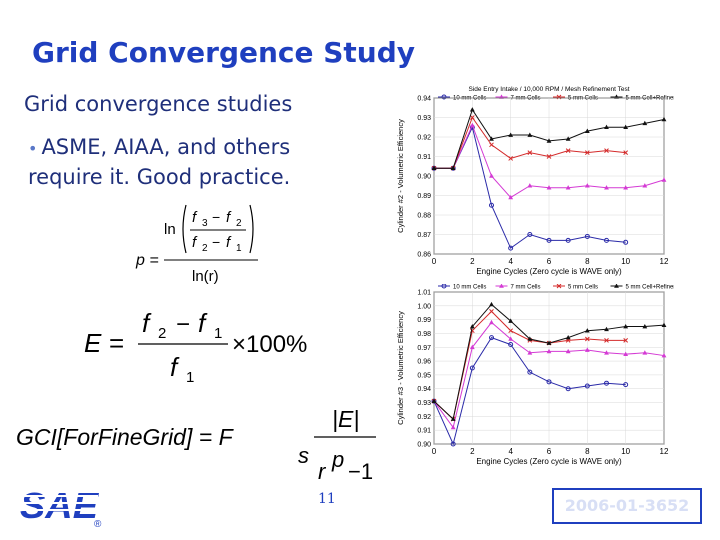 The height and width of the screenshot is (540, 720). What do you see at coordinates (327, 499) in the screenshot?
I see `page-number: 11` at bounding box center [327, 499].